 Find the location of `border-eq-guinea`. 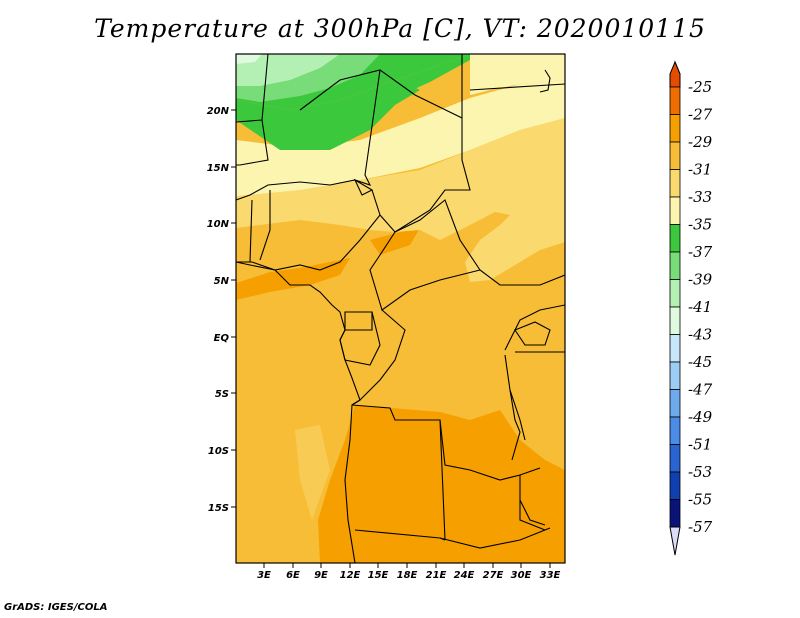

border-eq-guinea is located at coordinates (358, 321).